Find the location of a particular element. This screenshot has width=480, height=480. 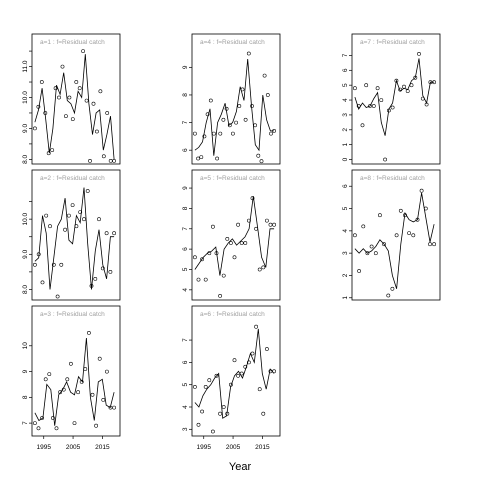

y-tick-label: 8 is located at coordinates (25, 397).